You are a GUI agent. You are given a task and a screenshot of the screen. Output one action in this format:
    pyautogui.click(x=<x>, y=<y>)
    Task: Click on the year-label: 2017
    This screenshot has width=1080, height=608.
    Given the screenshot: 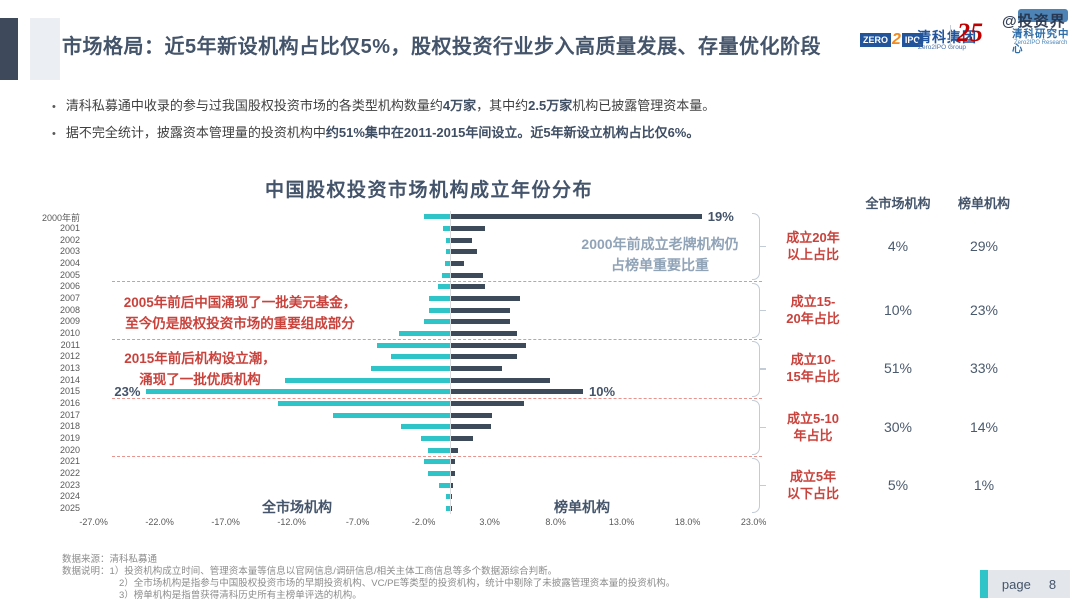 What is the action you would take?
    pyautogui.click(x=69, y=414)
    